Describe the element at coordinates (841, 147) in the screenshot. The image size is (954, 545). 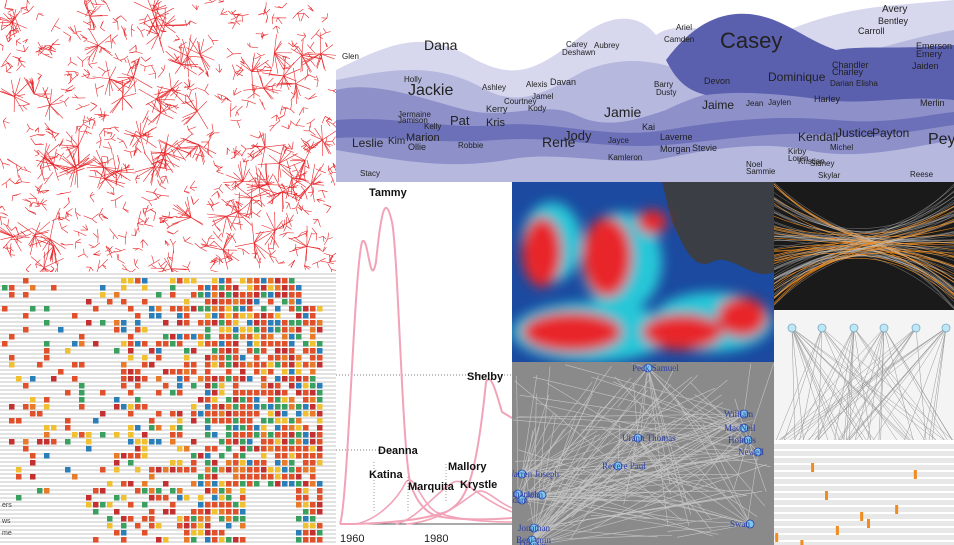
I see `stream-name-label: Michel` at that location.